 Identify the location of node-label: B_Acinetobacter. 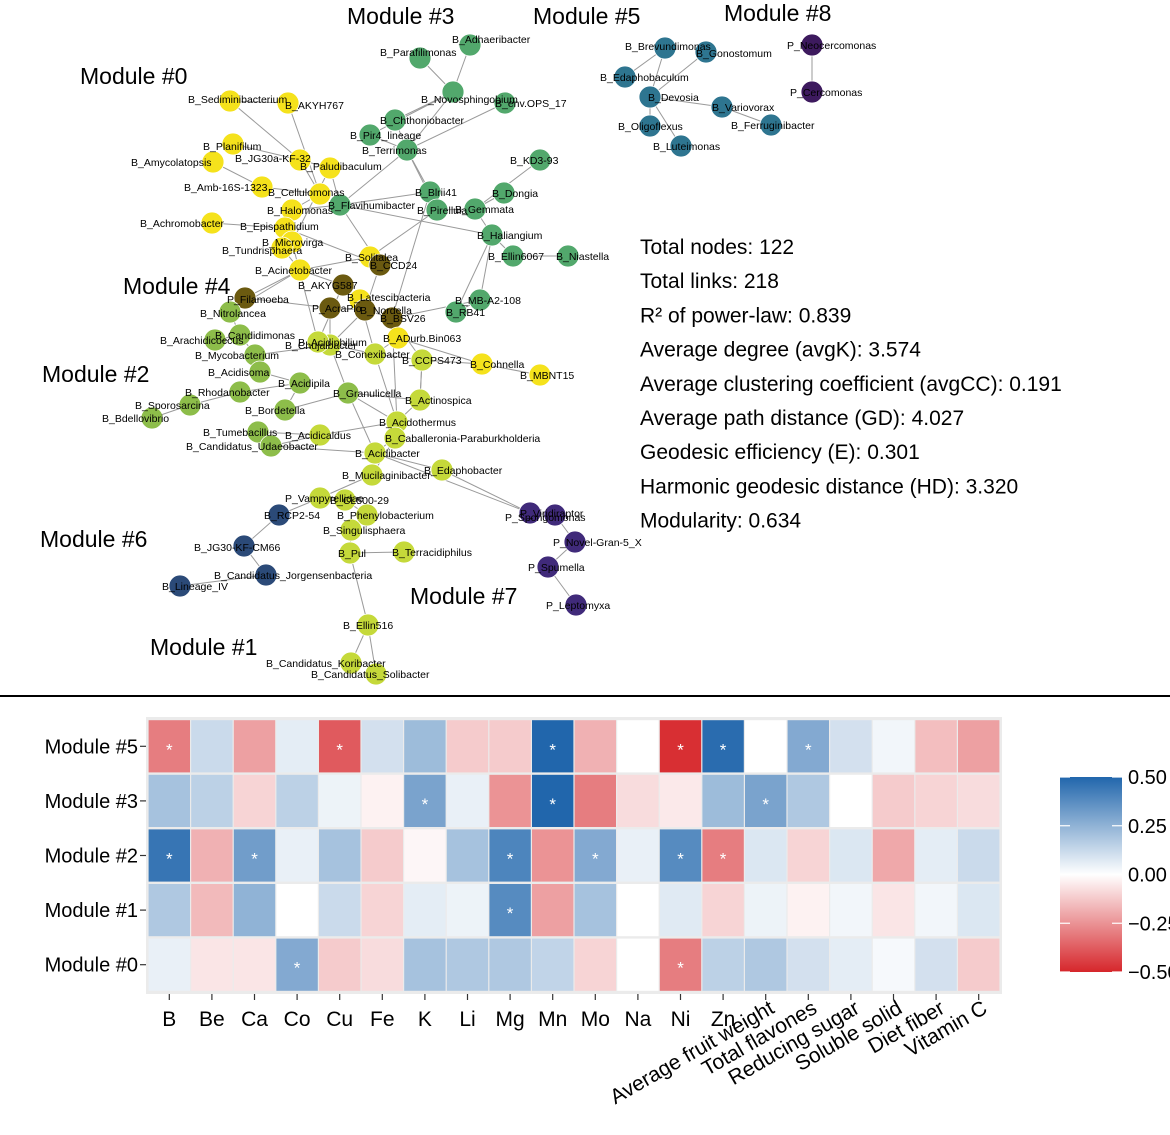
(294, 271).